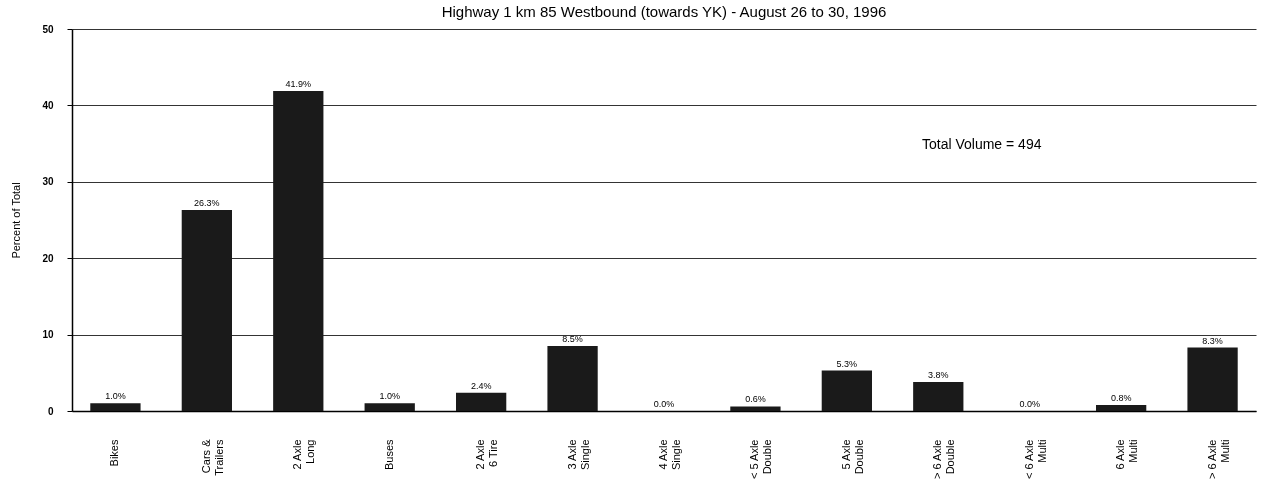 This screenshot has width=1286, height=493. What do you see at coordinates (388, 455) in the screenshot?
I see `x-tick-label: Buses` at bounding box center [388, 455].